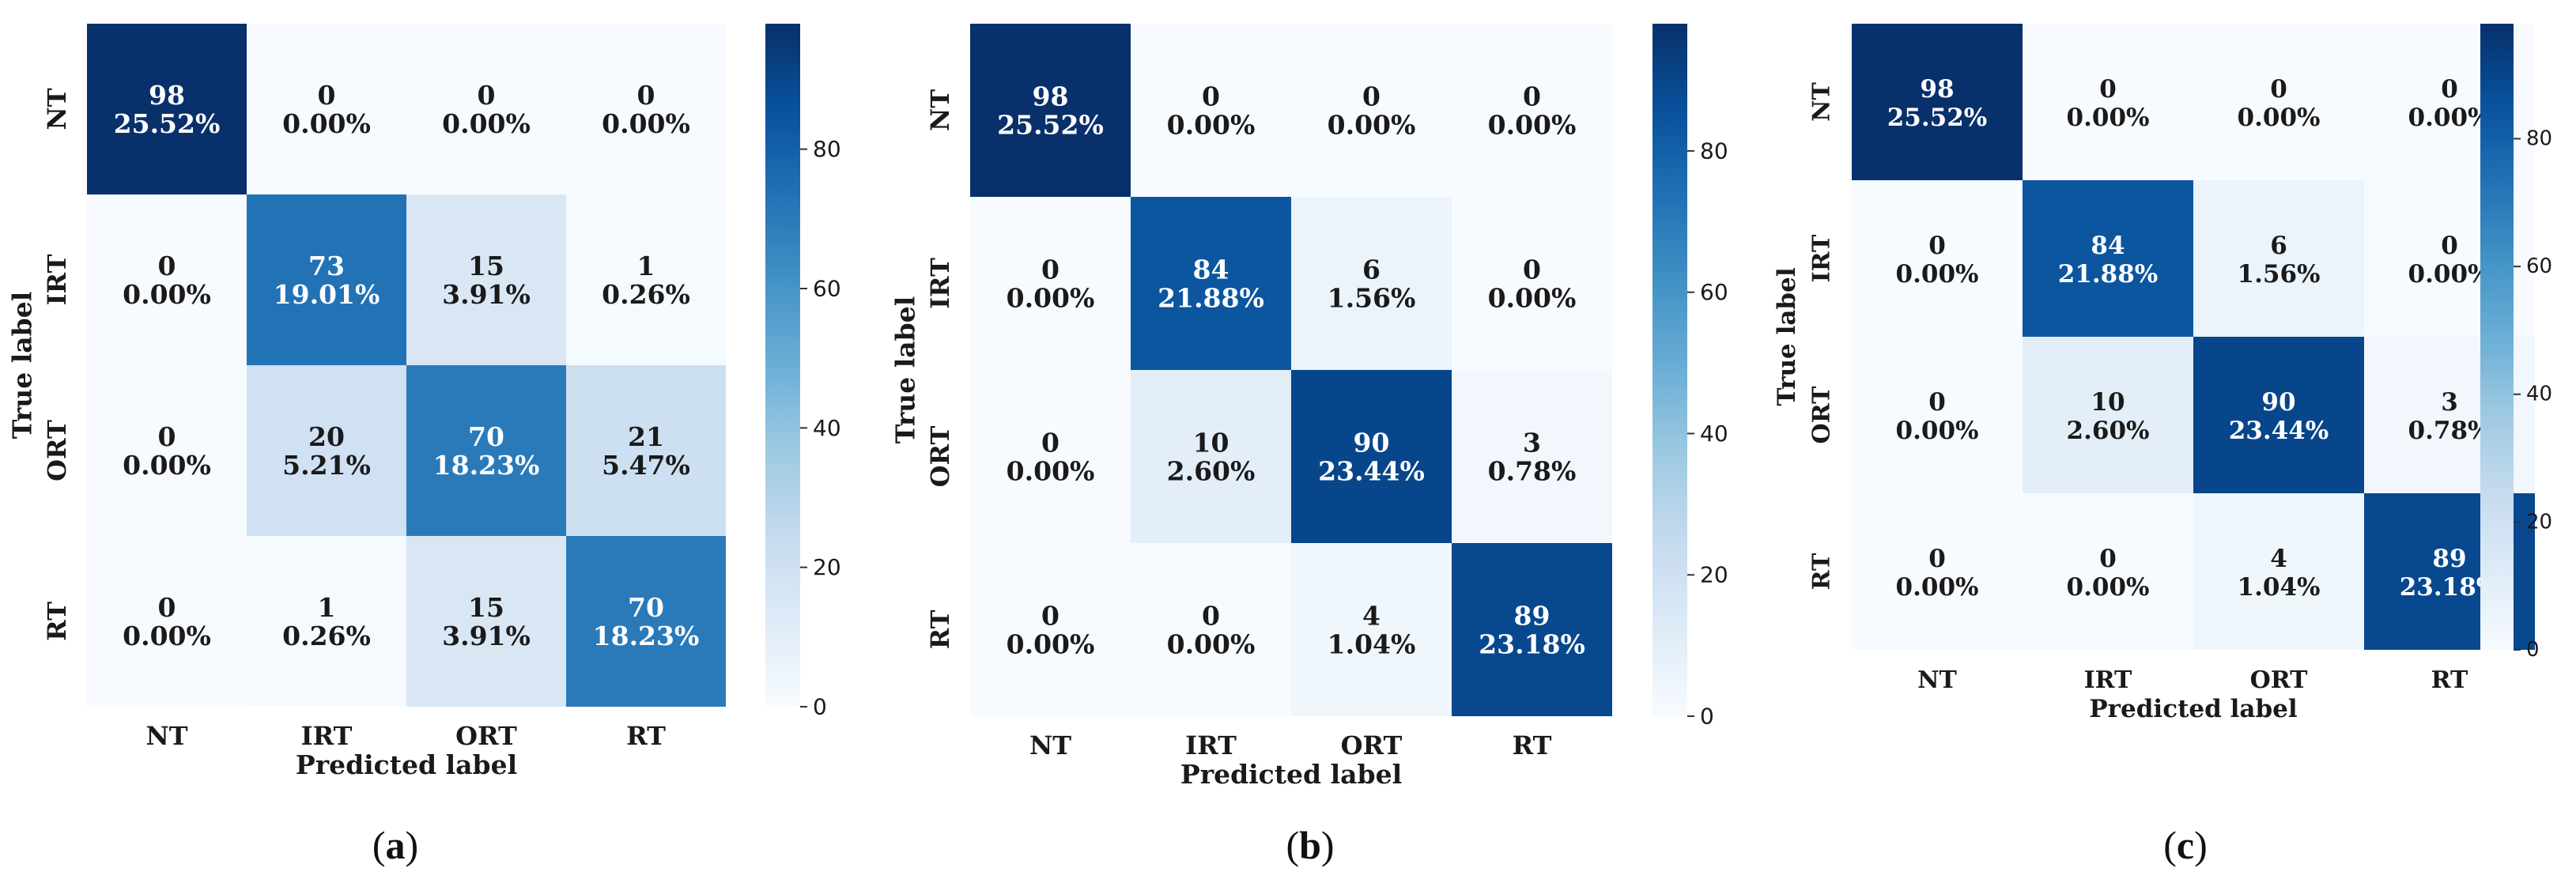  Describe the element at coordinates (486, 436) in the screenshot. I see `cell-count-2-2: 70` at that location.